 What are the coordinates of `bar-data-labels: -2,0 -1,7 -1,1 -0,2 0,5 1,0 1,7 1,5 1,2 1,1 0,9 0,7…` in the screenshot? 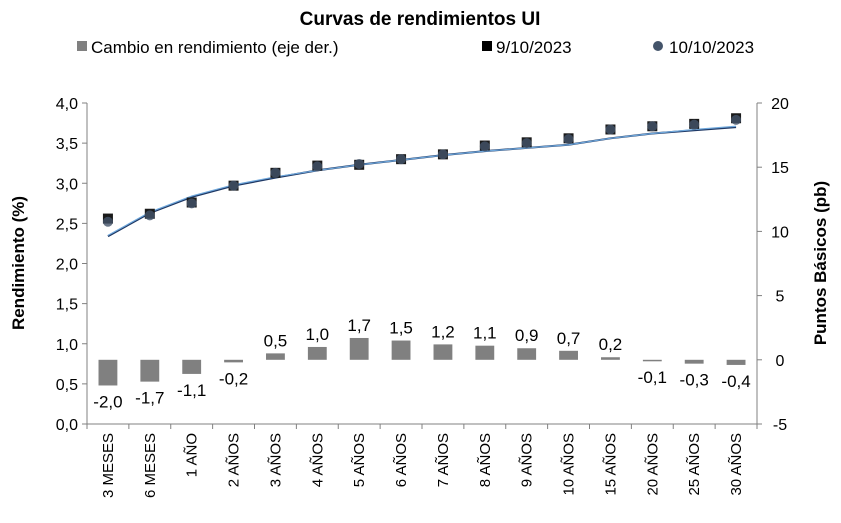 It's located at (421, 364).